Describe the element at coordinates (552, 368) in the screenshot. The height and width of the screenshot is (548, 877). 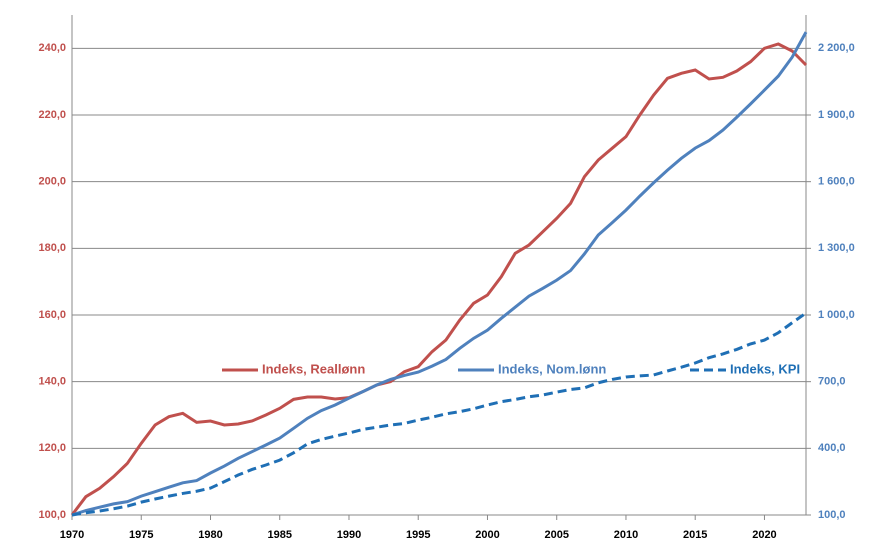
I see `legend-label: Indeks, Nom.lønn` at that location.